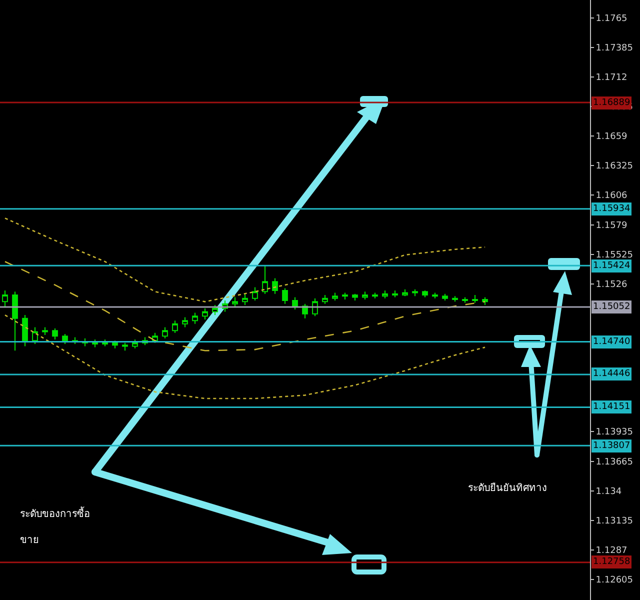 The height and width of the screenshot is (600, 640). I want to click on y-tick-label: 1.15525, so click(615, 255).